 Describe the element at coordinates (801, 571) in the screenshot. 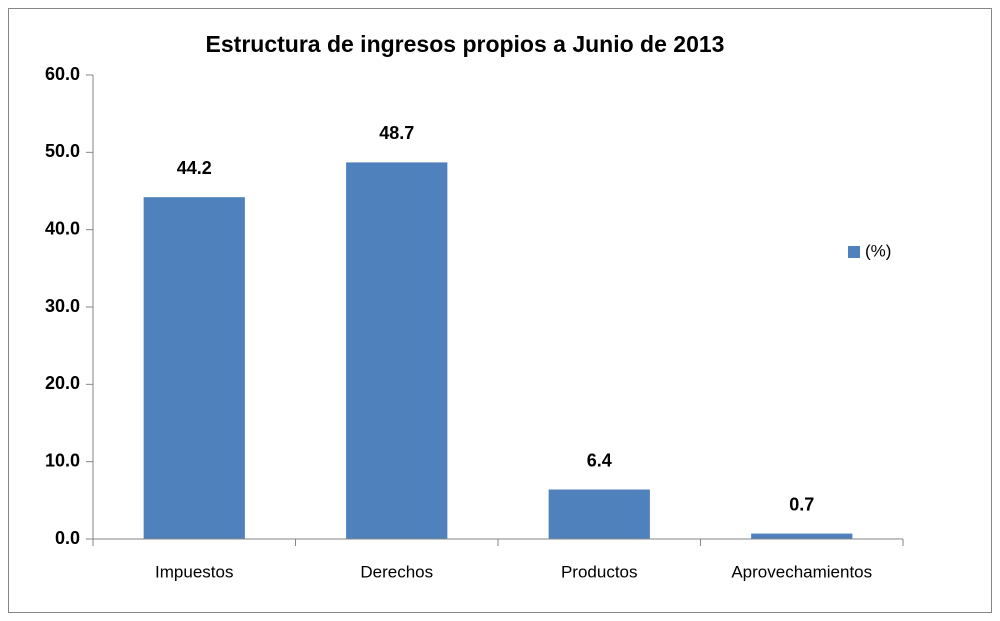

I see `x-tick-label: Aprovechamientos` at that location.